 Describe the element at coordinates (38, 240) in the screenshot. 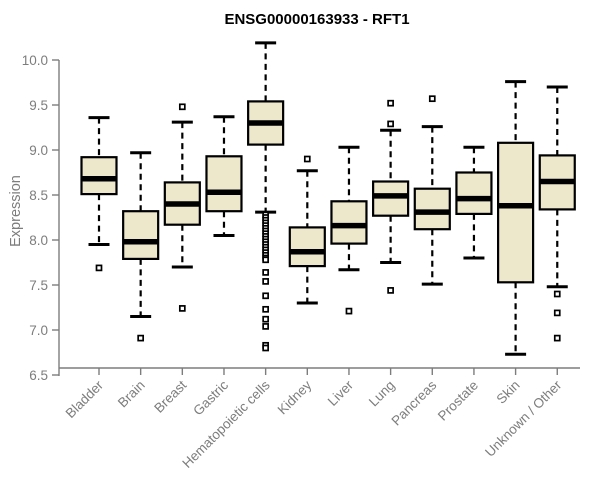

I see `y-tick-label: 8.0` at that location.